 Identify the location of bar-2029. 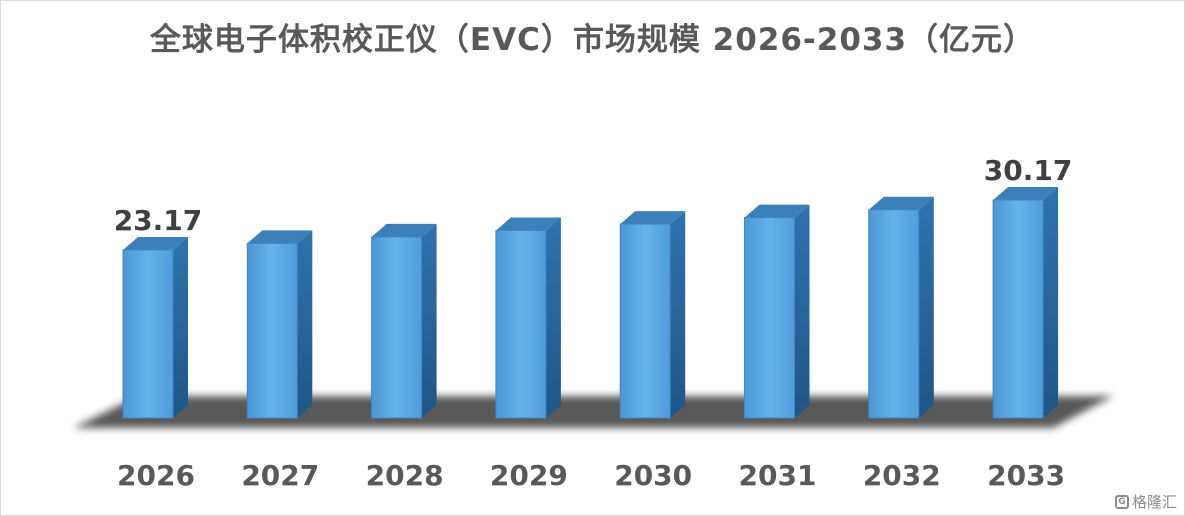
(528, 318).